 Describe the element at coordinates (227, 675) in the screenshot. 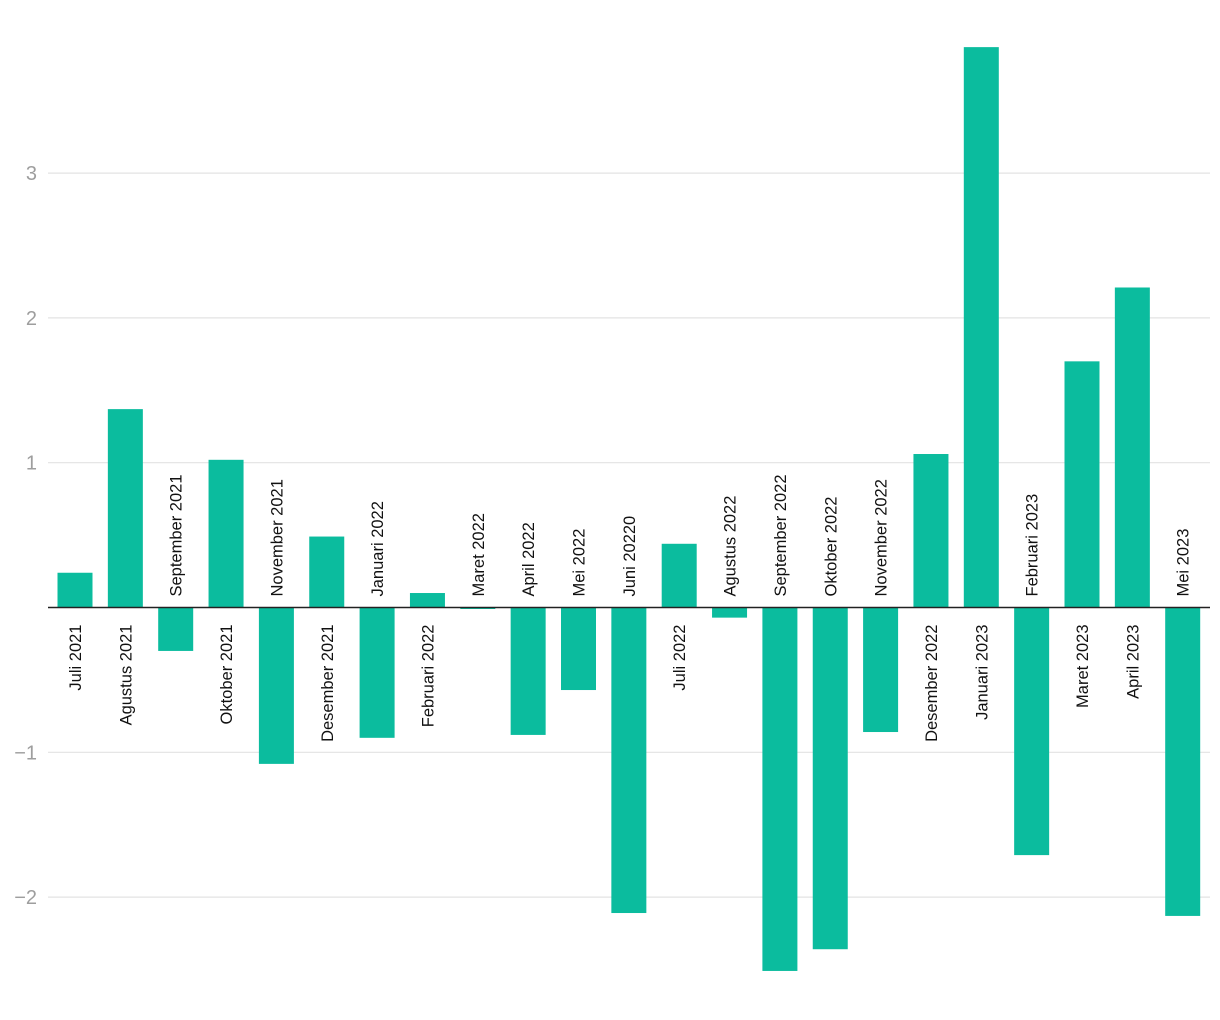

I see `x-tick-label: Oktober 2021` at that location.